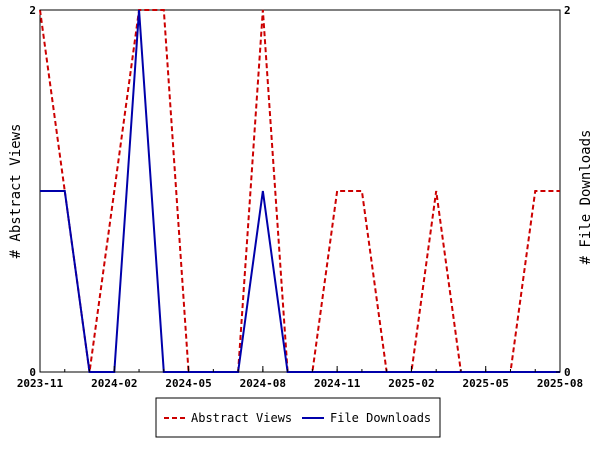 This screenshot has height=450, width=600. What do you see at coordinates (380, 418) in the screenshot?
I see `legend-label-file-downloads: File Downloads` at bounding box center [380, 418].